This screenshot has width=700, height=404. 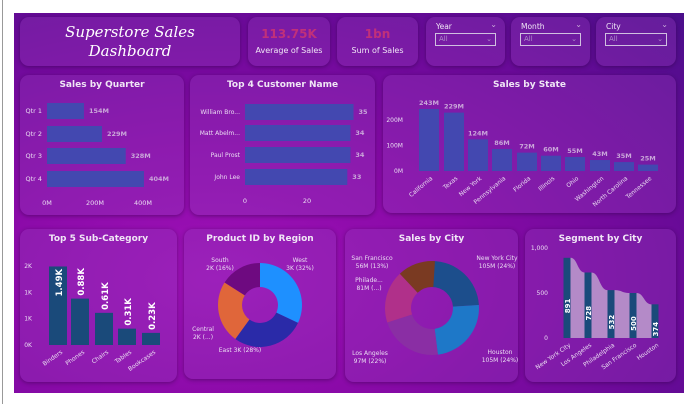 I want to click on data-label: 891, so click(x=568, y=305).